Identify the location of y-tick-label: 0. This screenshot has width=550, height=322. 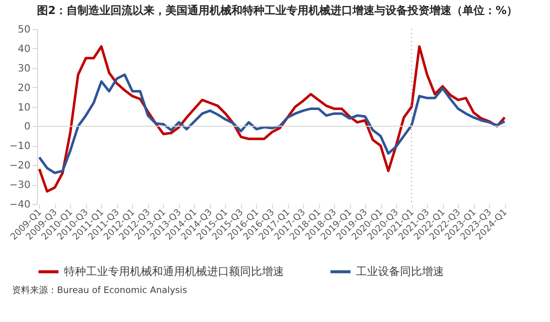
(27, 127).